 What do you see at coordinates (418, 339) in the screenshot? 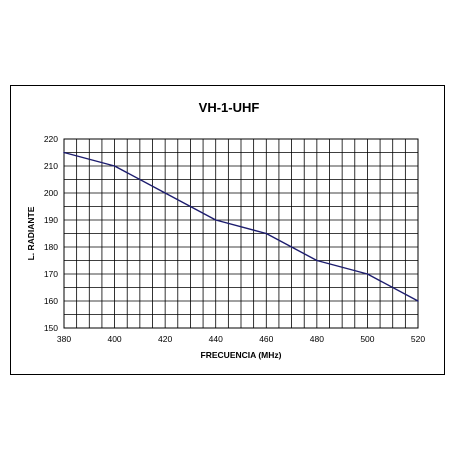
I see `x-tick-label: 520` at bounding box center [418, 339].